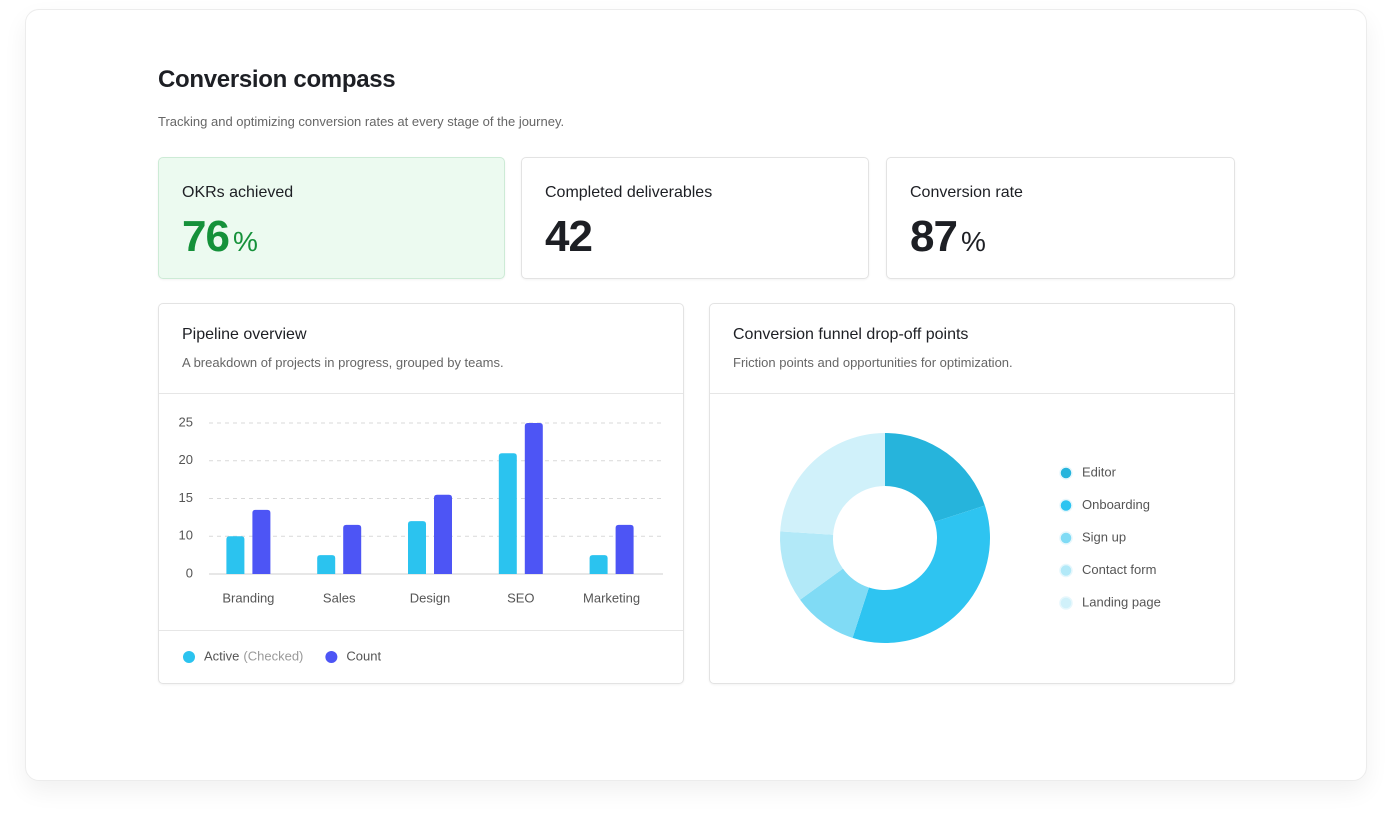 Image resolution: width=1392 pixels, height=822 pixels. I want to click on x-tick-label: Branding, so click(248, 597).